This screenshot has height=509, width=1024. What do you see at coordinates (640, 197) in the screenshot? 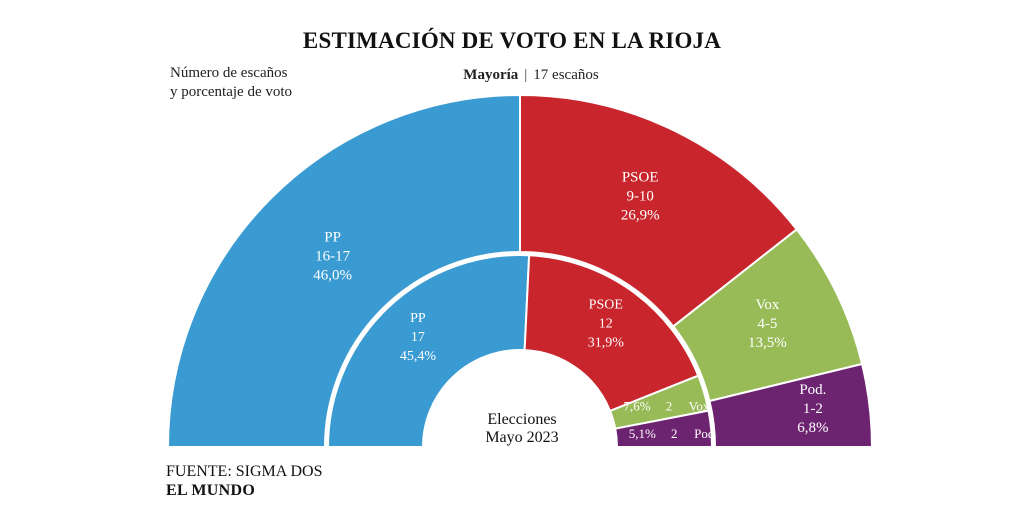
I see `outer-label-psoe-seats: 9-10` at bounding box center [640, 197].